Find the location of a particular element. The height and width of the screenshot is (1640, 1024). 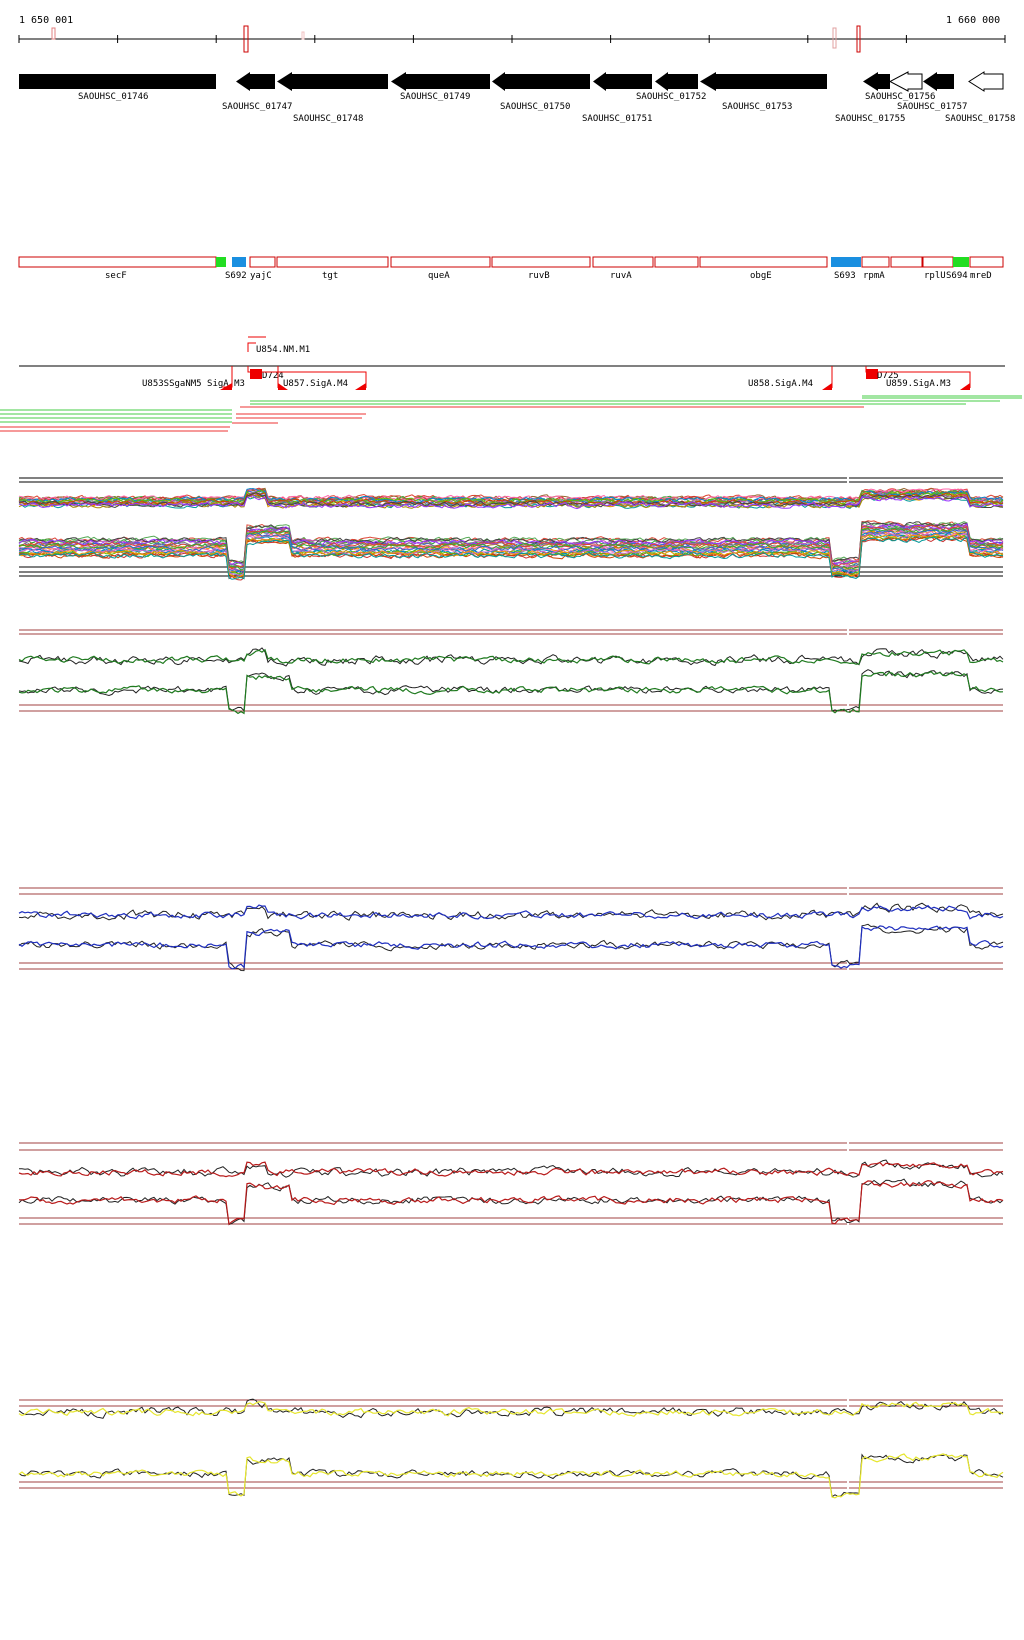

transcript-label: D724 is located at coordinates (273, 376).